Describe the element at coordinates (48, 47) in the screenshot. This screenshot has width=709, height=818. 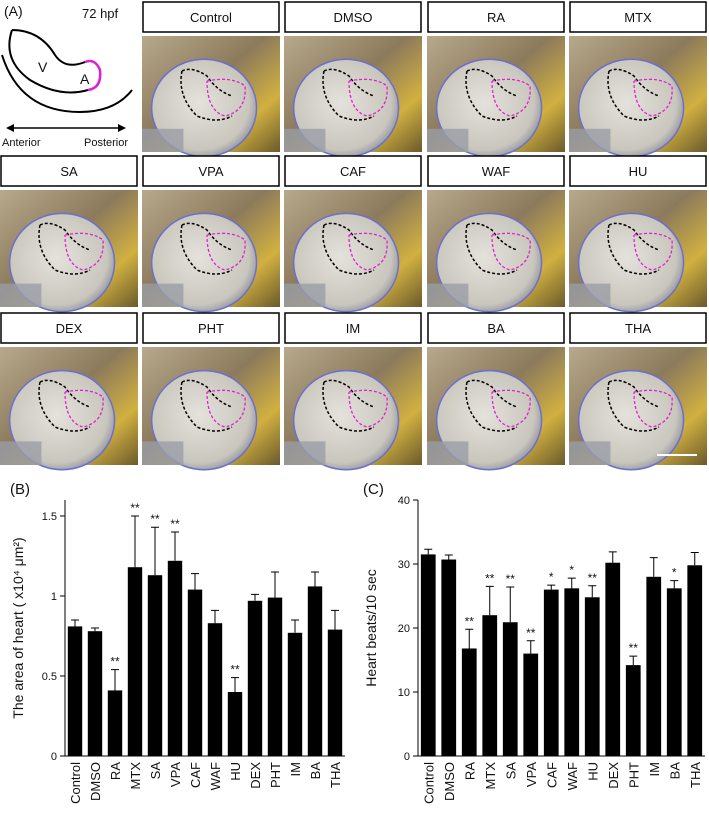
I see `heart-outline` at that location.